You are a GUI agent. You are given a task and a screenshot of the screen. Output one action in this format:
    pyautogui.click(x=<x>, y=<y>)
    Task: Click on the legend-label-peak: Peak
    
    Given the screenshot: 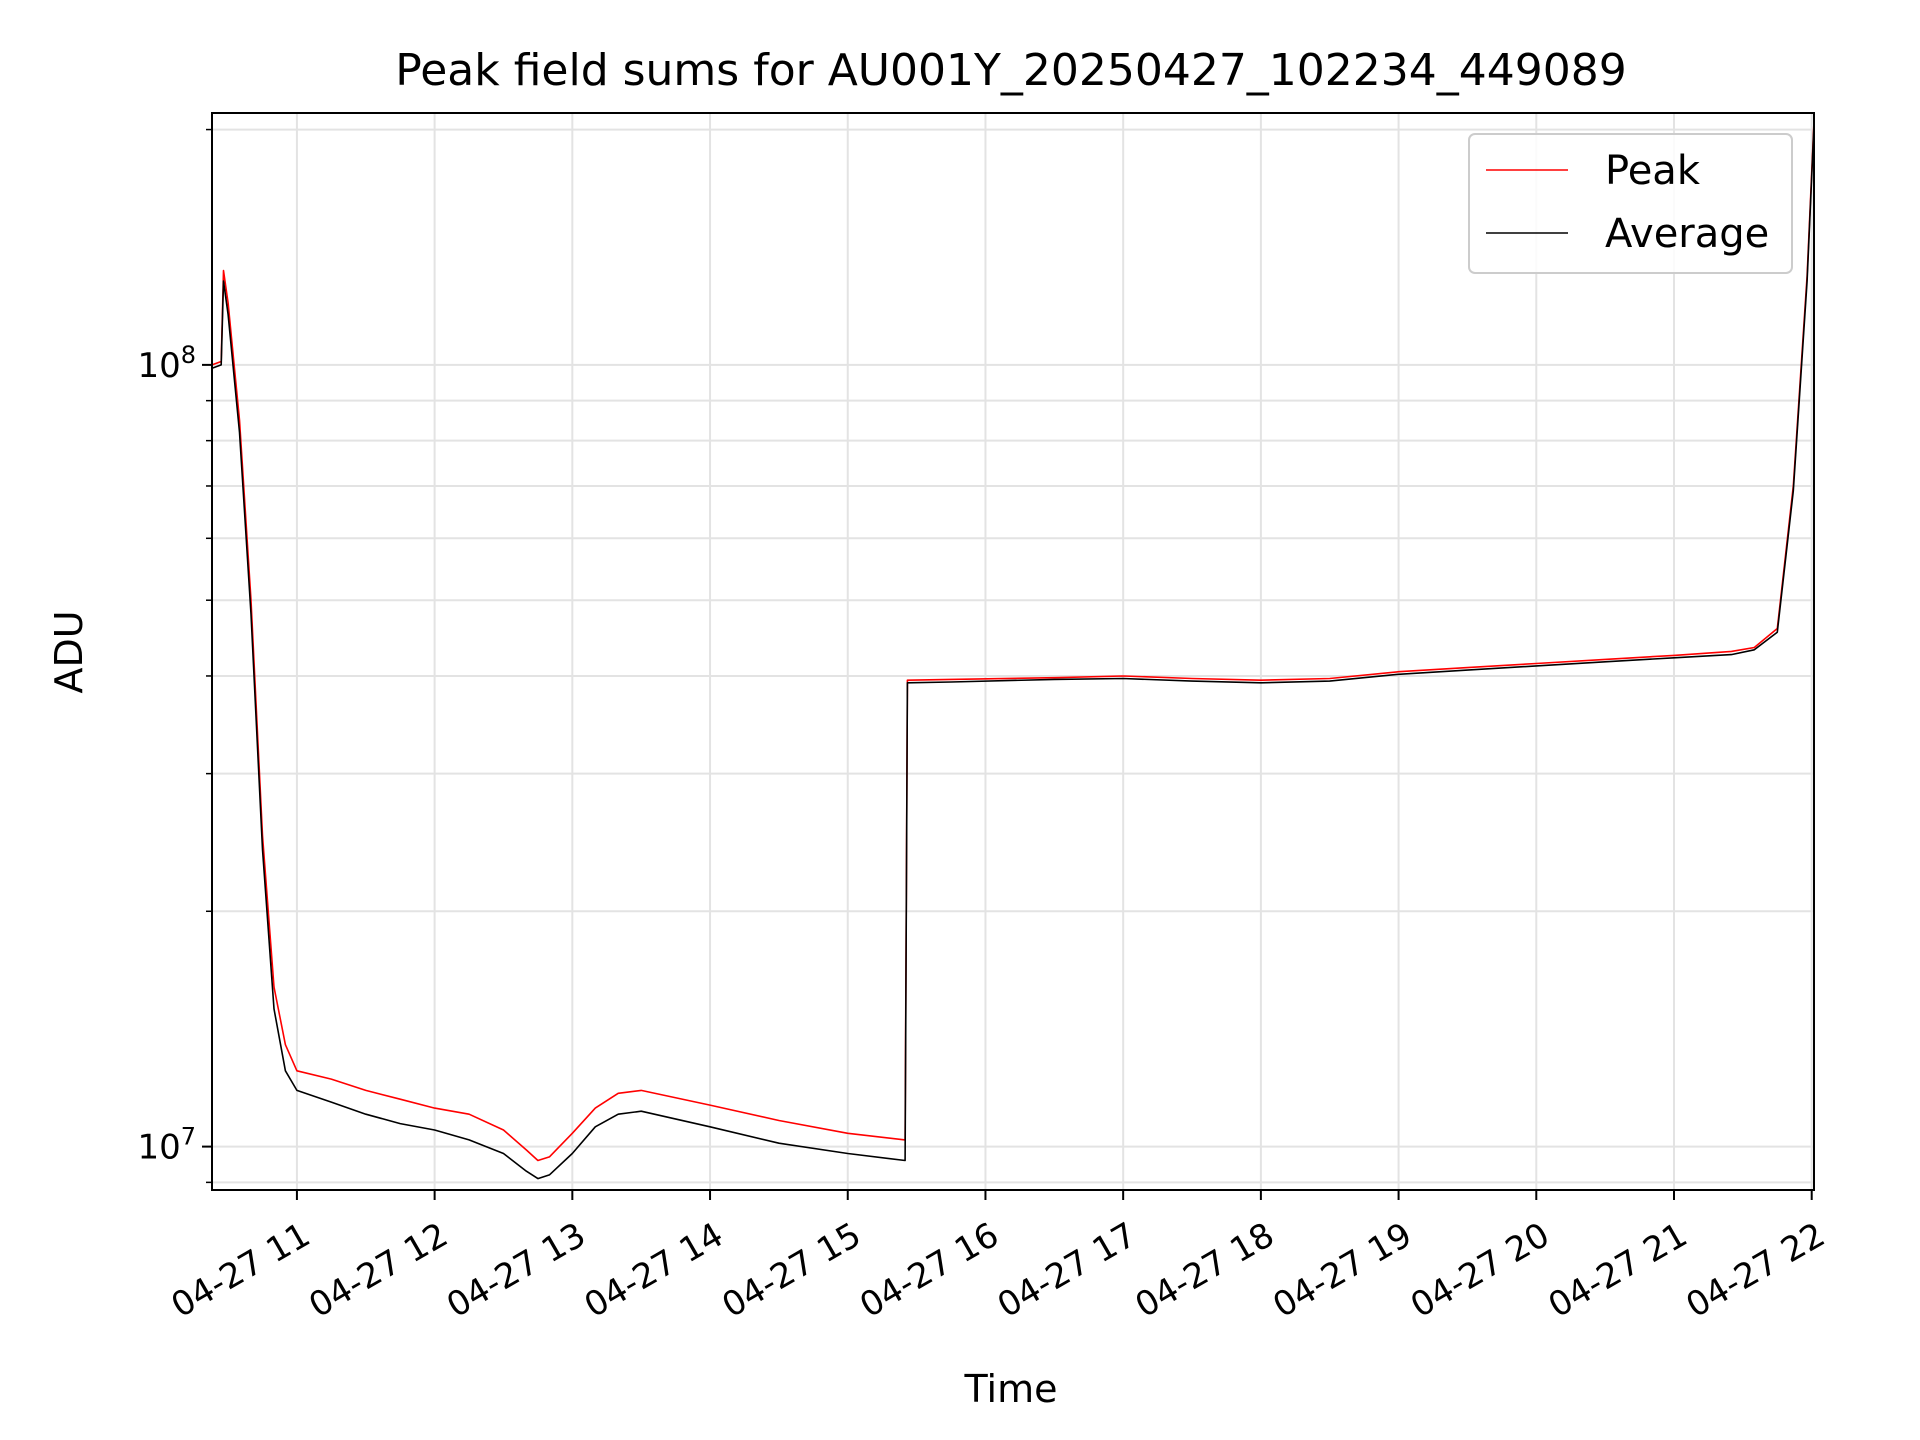 What is the action you would take?
    pyautogui.click(x=1653, y=171)
    